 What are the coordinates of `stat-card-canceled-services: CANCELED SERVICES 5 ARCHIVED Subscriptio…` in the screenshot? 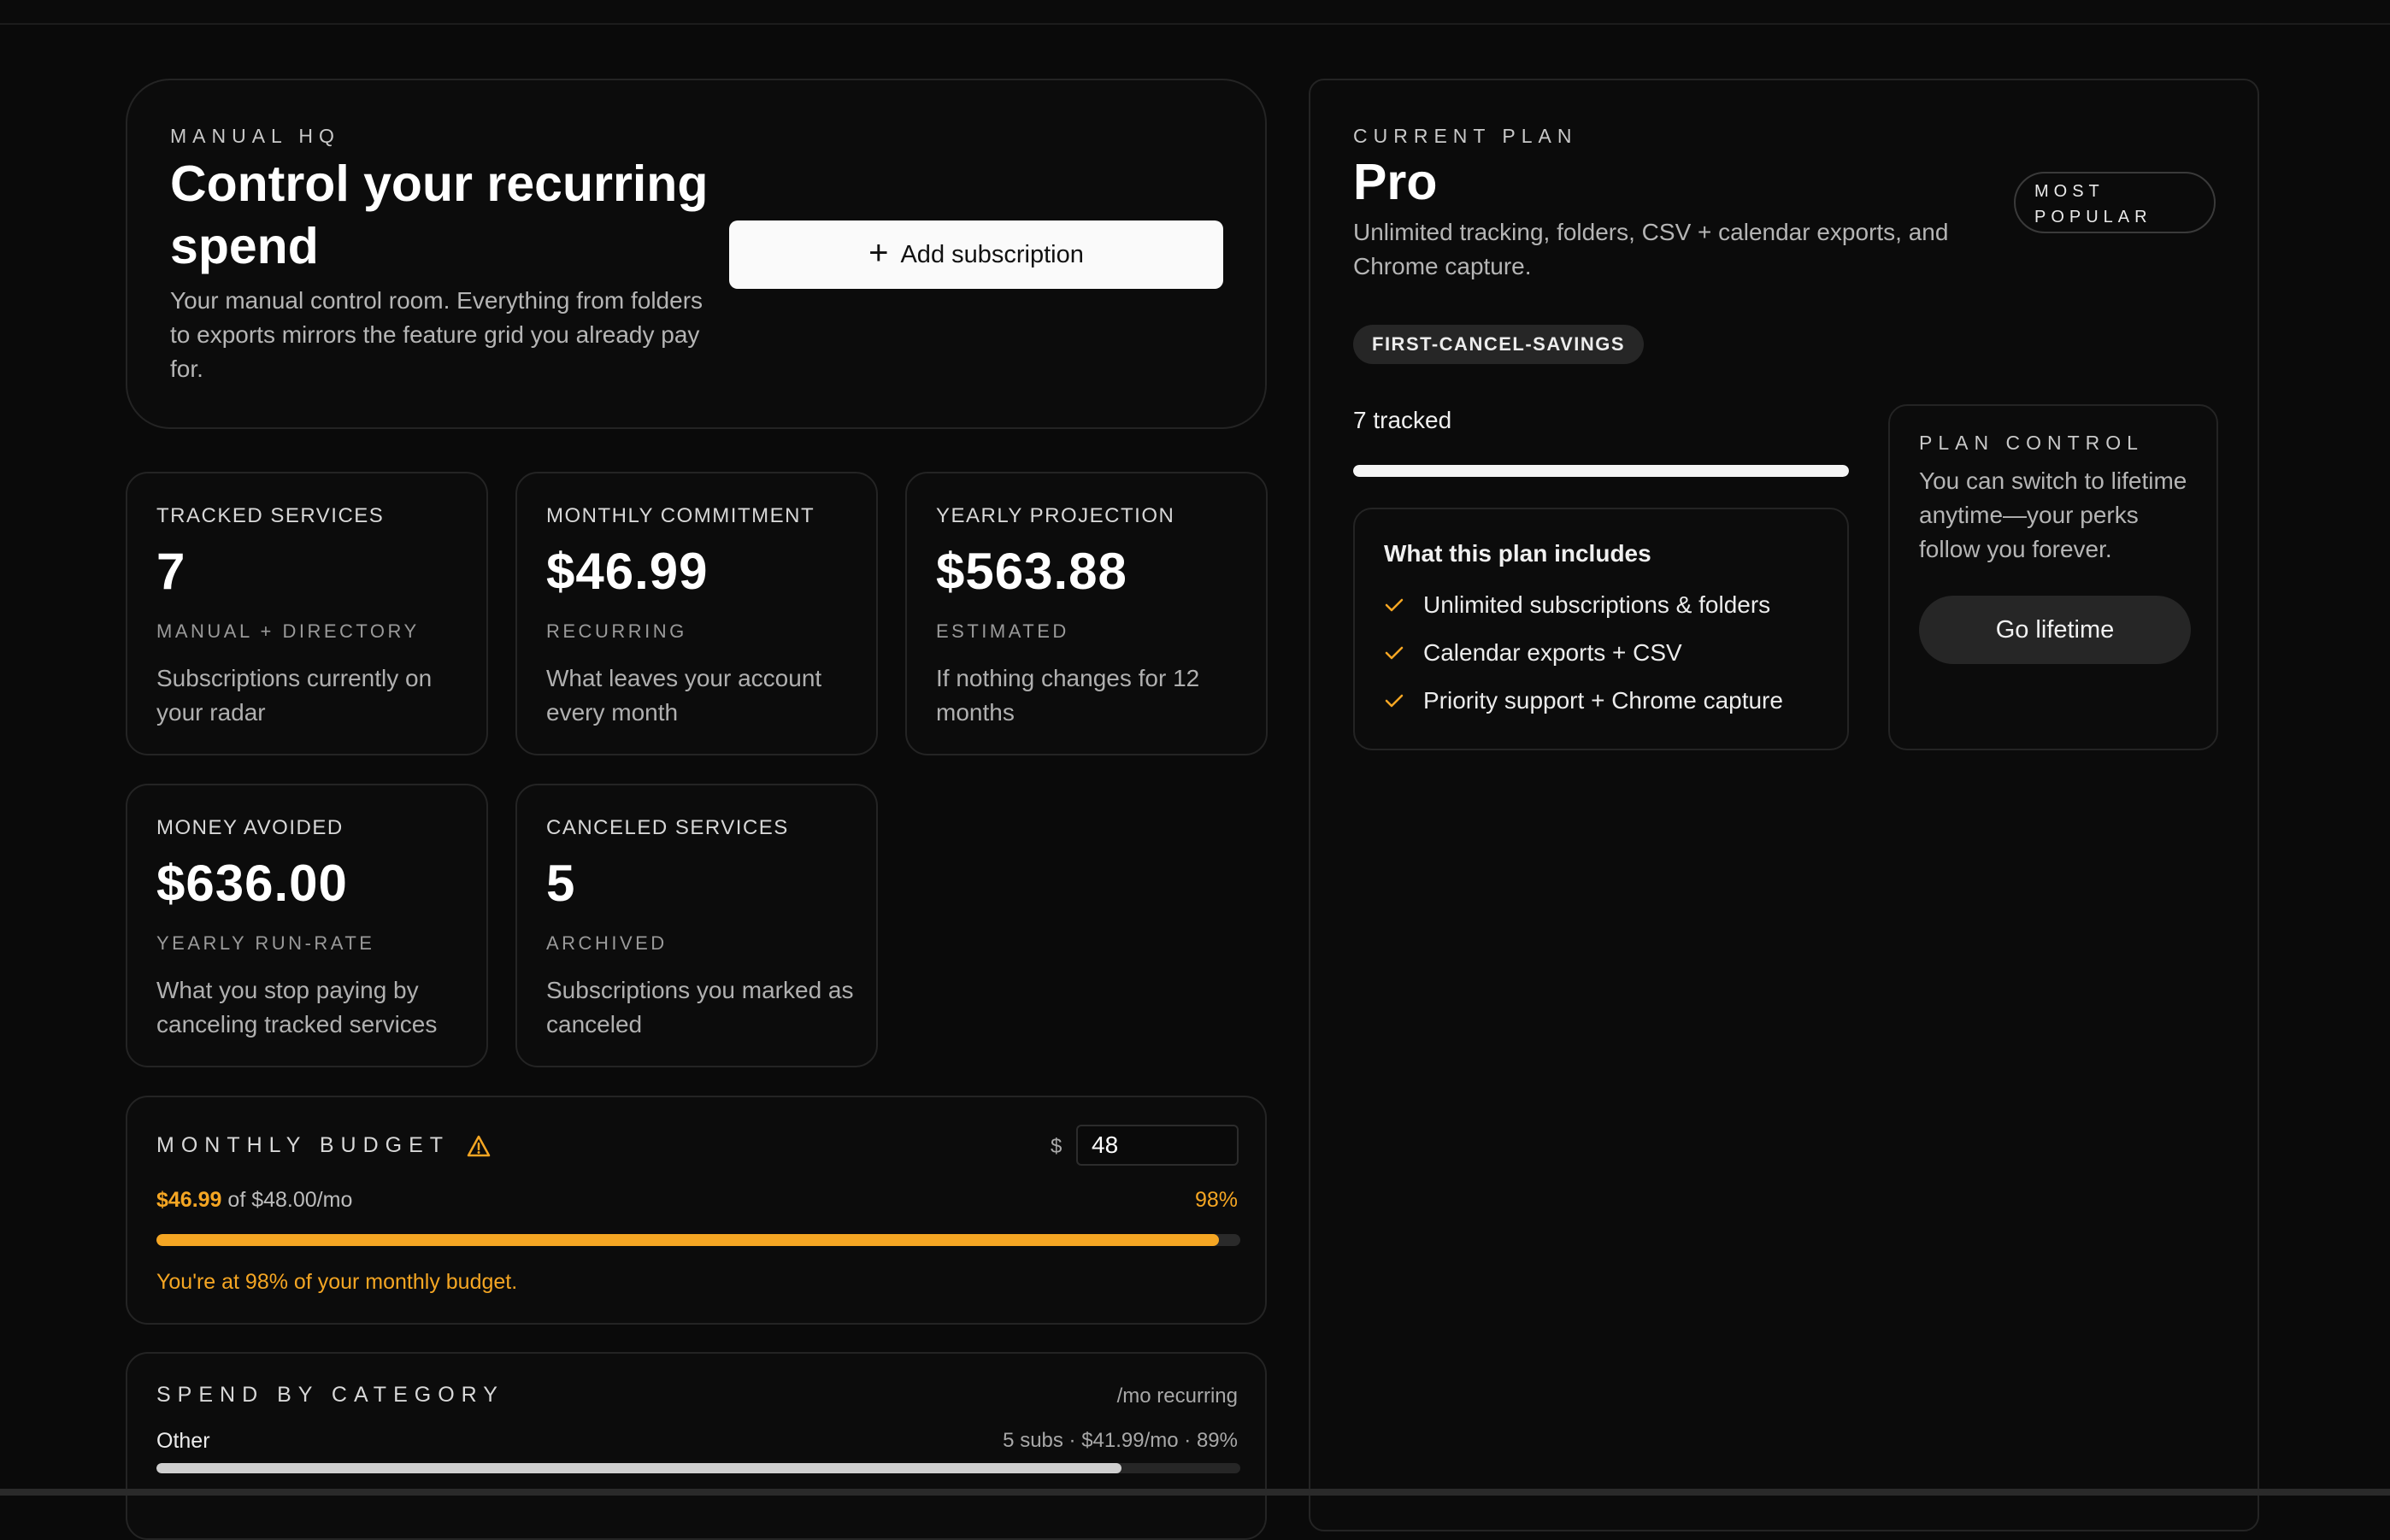 It's located at (696, 925).